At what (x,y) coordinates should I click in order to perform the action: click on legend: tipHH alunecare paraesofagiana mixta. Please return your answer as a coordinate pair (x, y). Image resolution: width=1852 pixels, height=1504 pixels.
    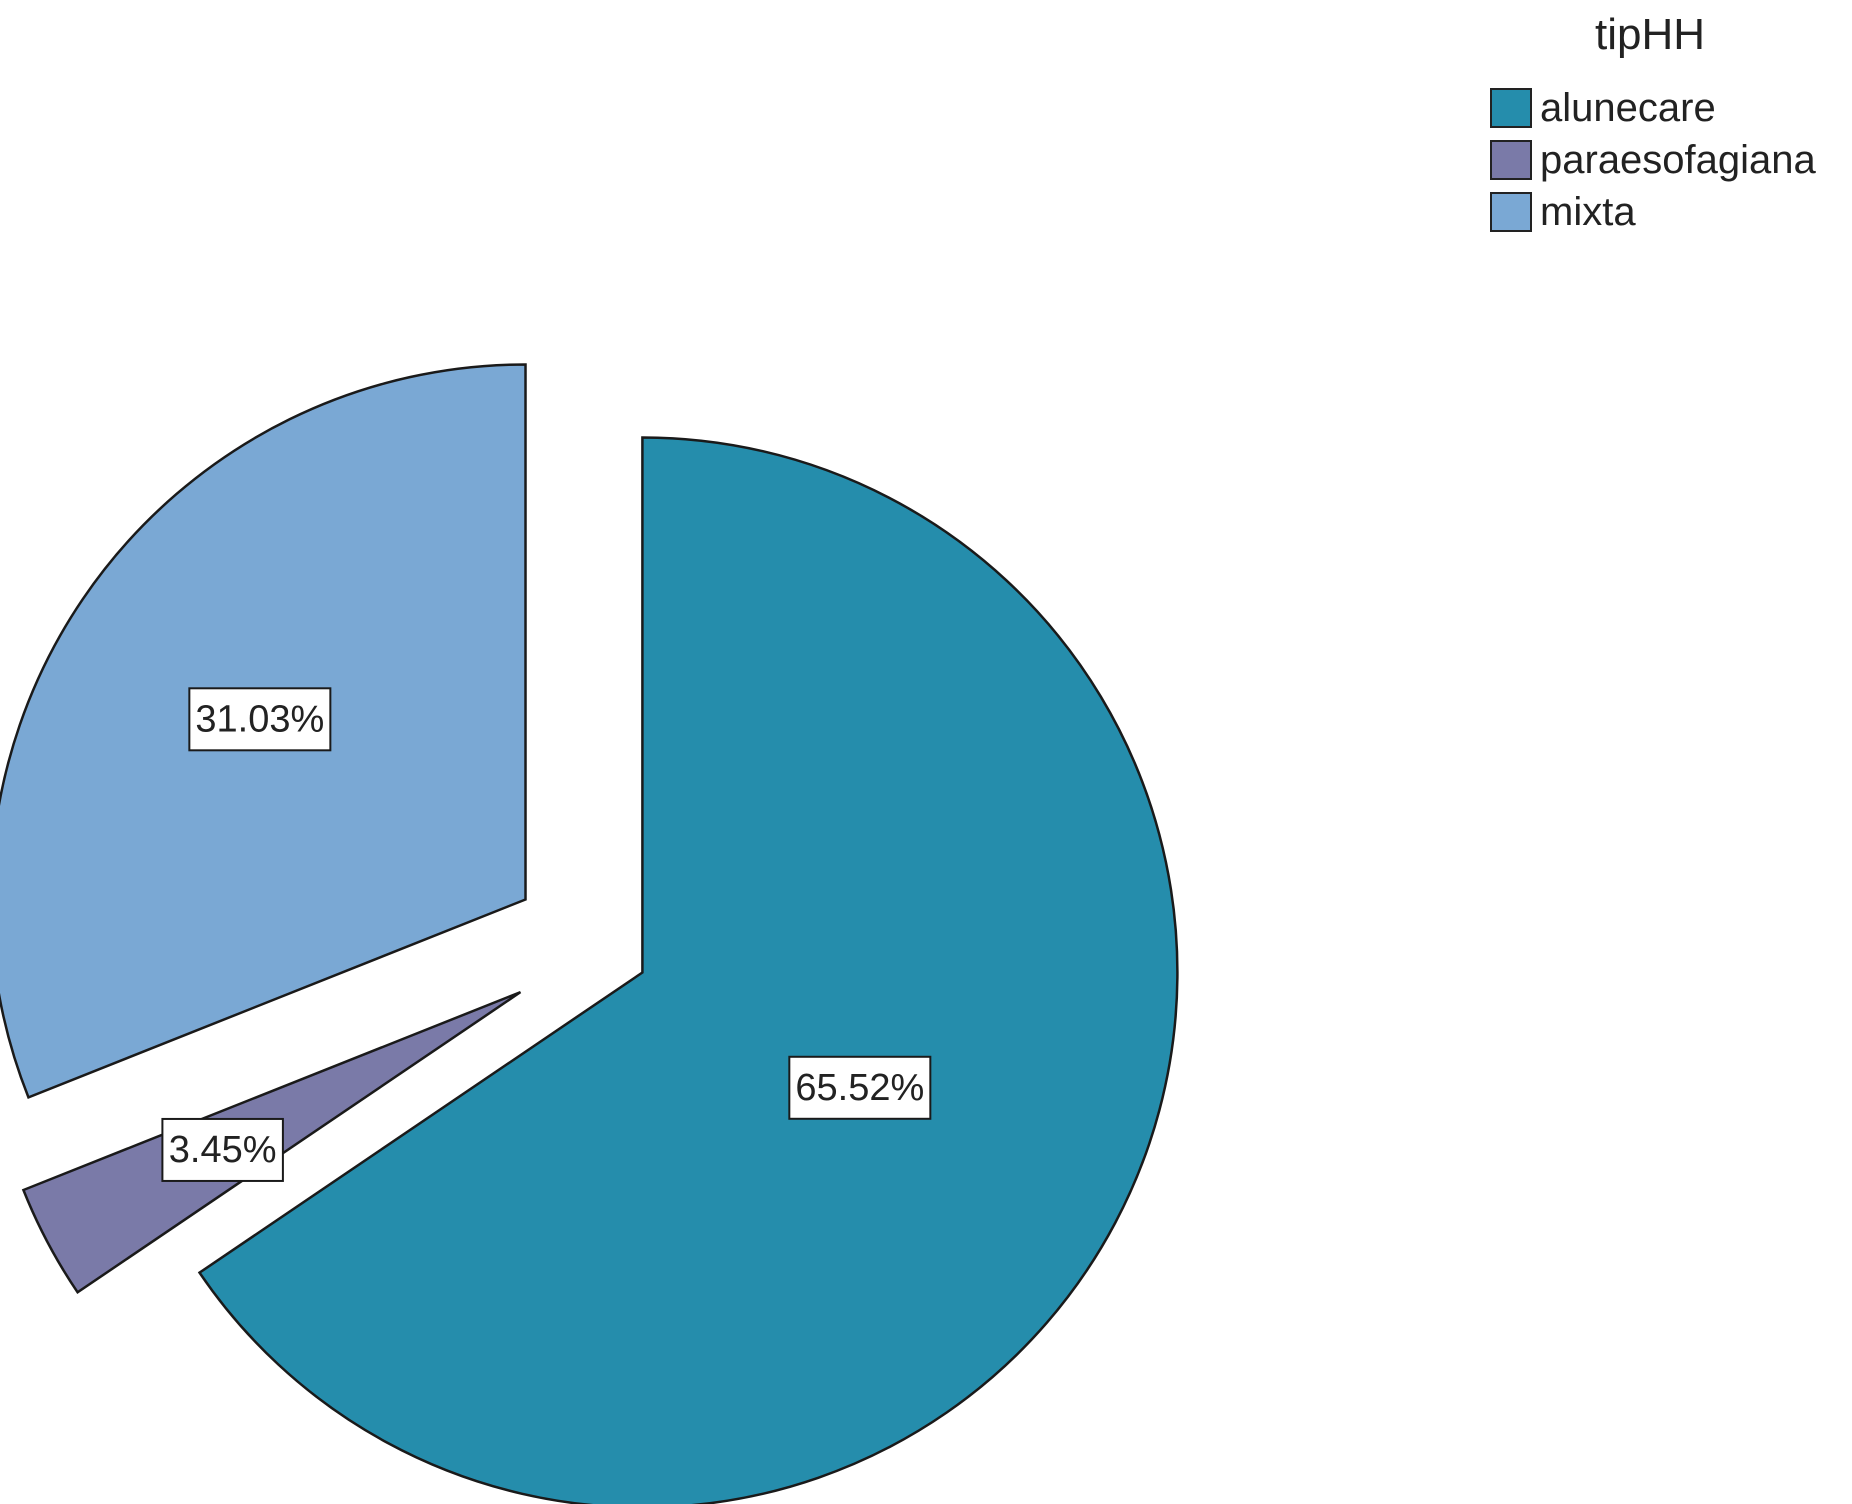
    Looking at the image, I should click on (1670, 124).